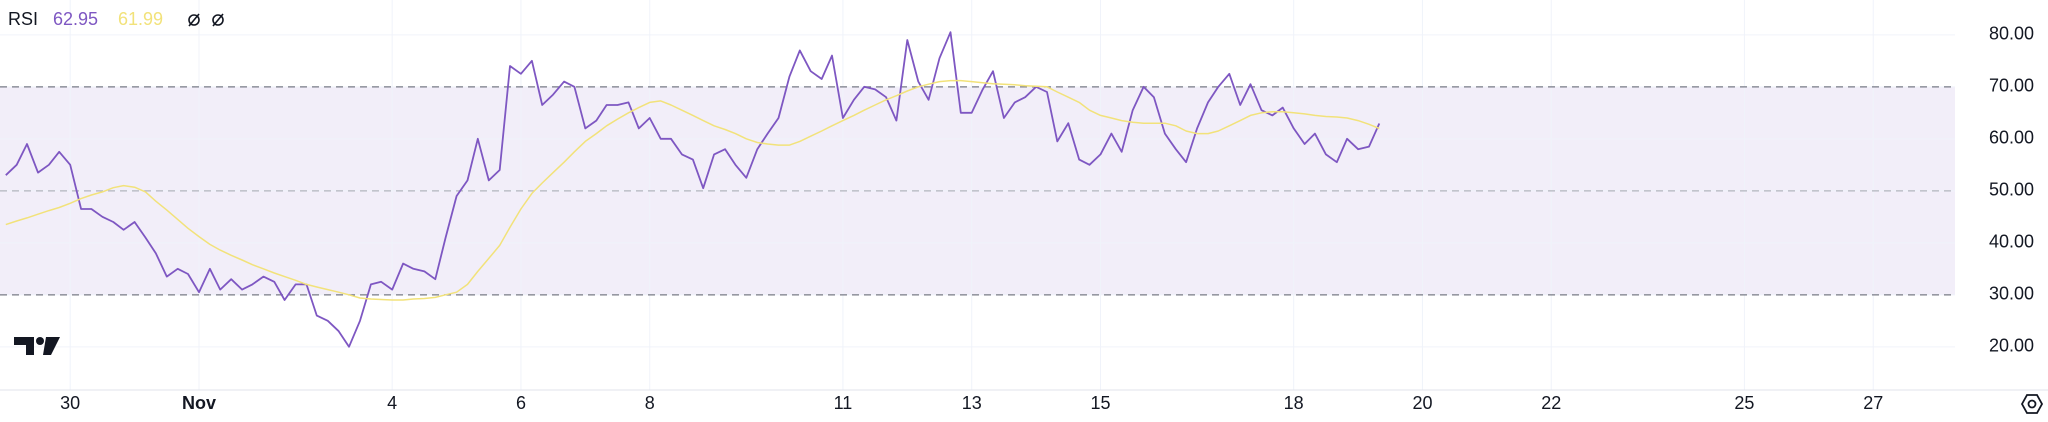 This screenshot has height=422, width=2048. Describe the element at coordinates (75, 19) in the screenshot. I see `rsi-value: 62.95` at that location.